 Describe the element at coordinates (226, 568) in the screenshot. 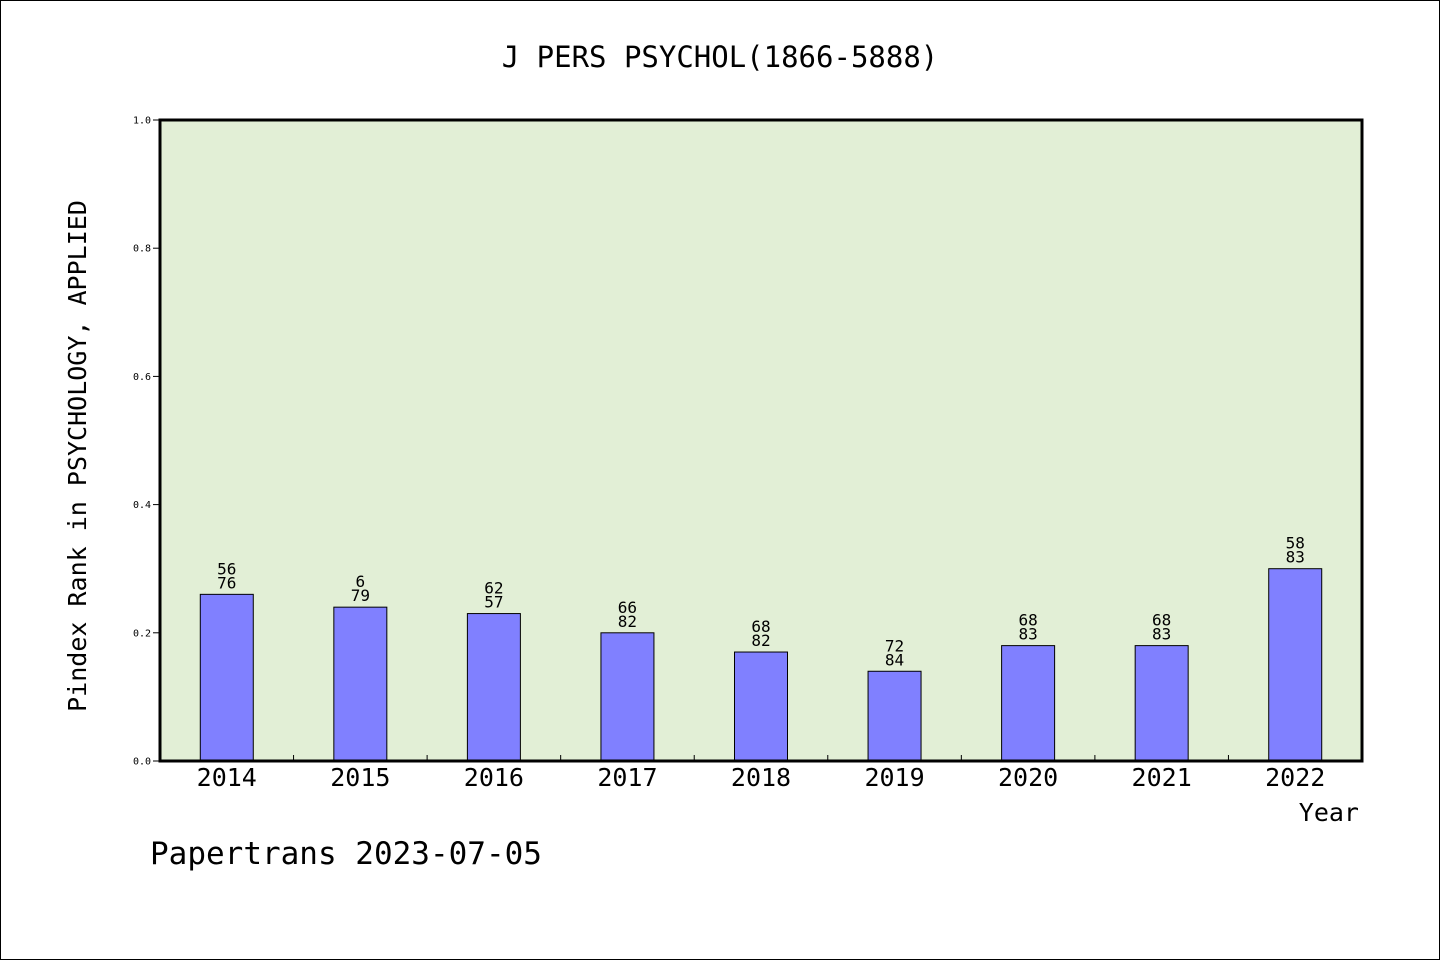

I see `bar-label-2014-1: 56` at that location.